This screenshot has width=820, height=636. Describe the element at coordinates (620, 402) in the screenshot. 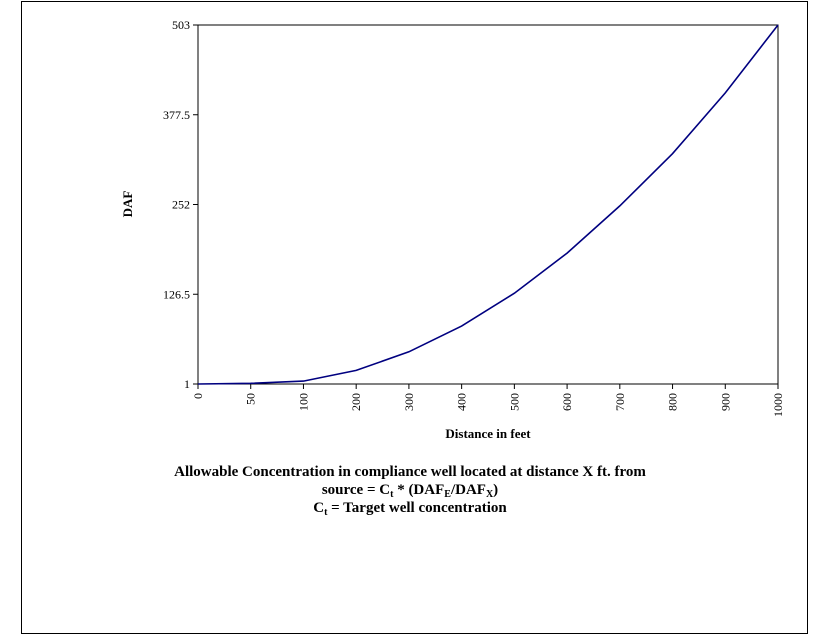

I see `x-tick-label: 700` at that location.